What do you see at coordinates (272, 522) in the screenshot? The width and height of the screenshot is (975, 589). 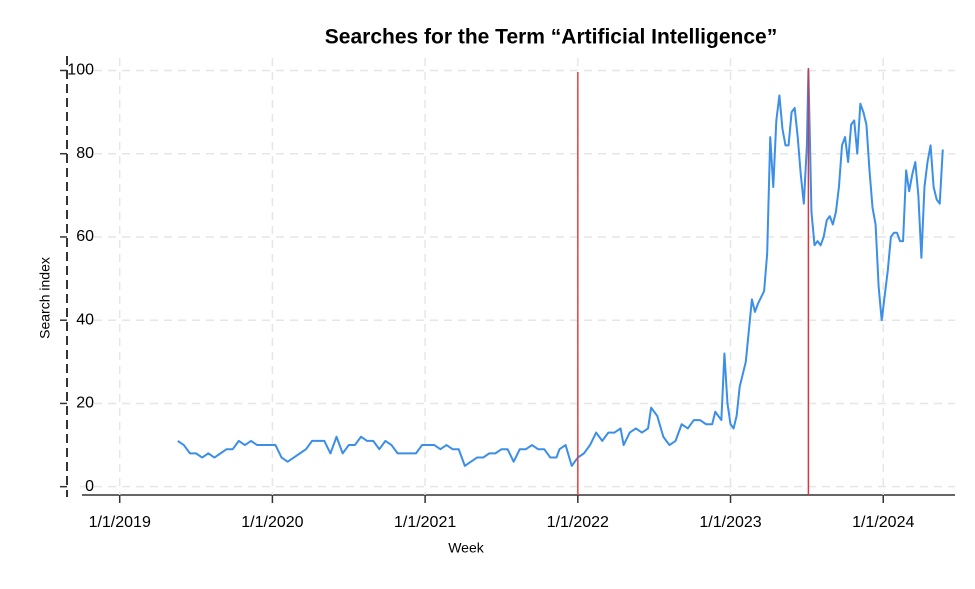 I see `x-tick-label: 1/1/2020` at bounding box center [272, 522].